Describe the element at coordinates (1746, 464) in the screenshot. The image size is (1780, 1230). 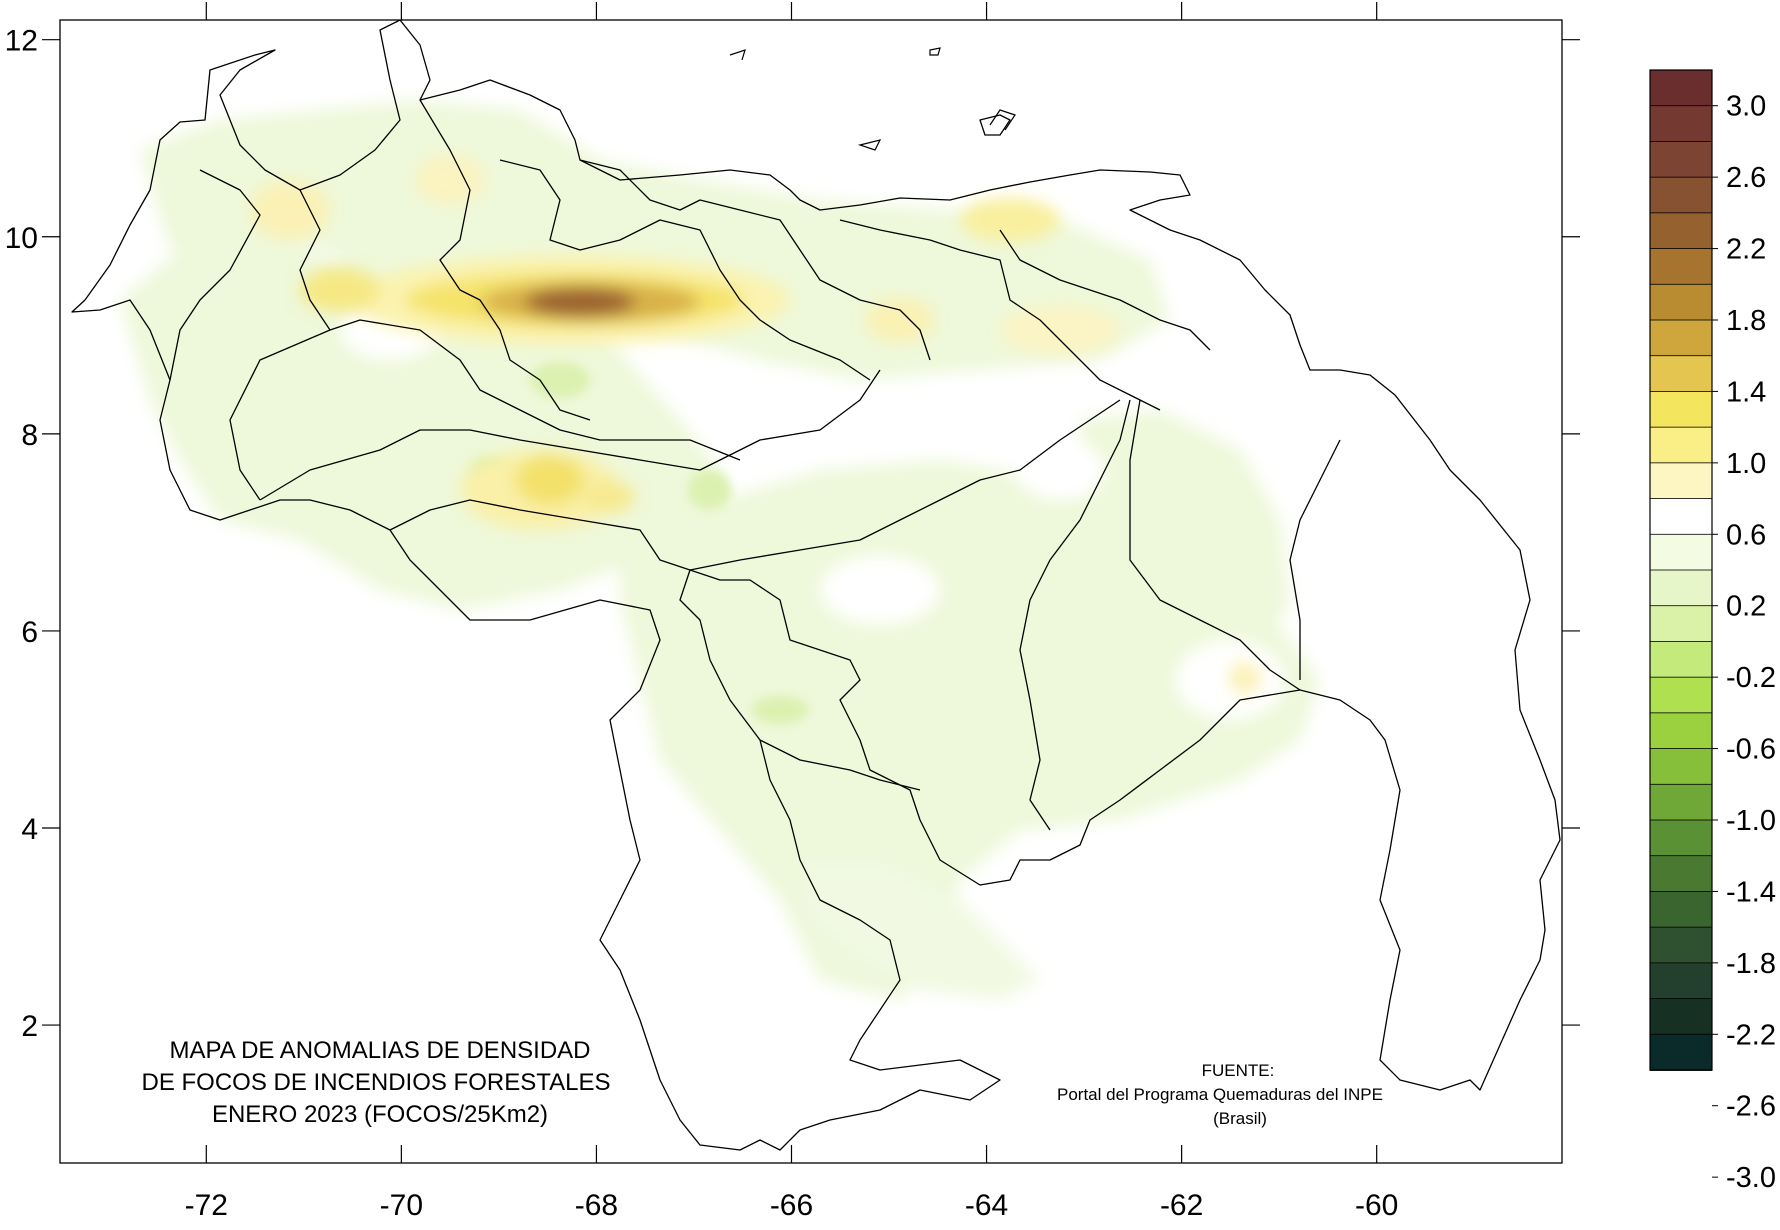
I see `colorbar-label: 1.0` at that location.